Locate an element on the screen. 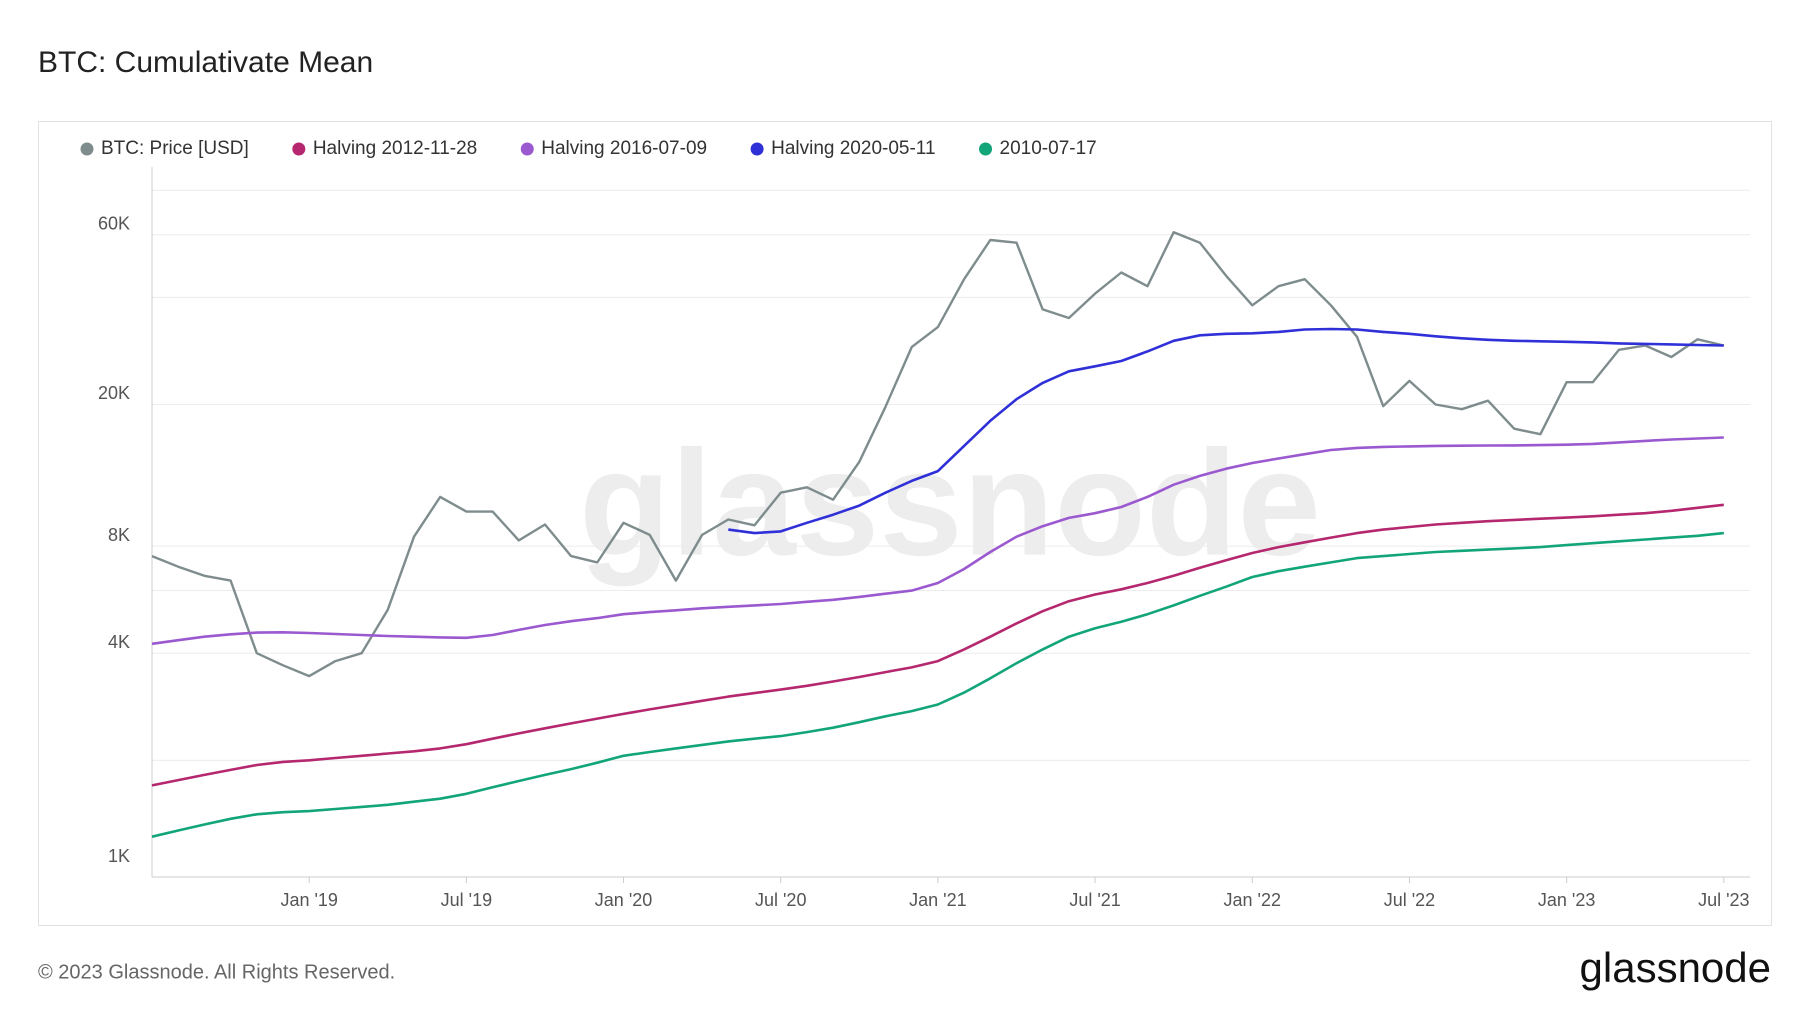  y-tick-label: 4K is located at coordinates (119, 642).